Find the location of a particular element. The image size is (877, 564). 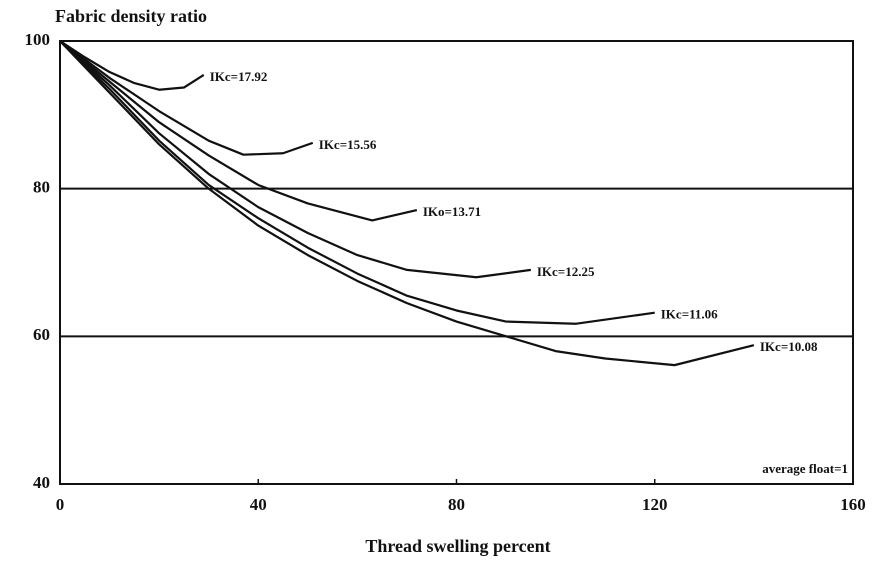

chart-title: Fabric density ratio is located at coordinates (131, 16).